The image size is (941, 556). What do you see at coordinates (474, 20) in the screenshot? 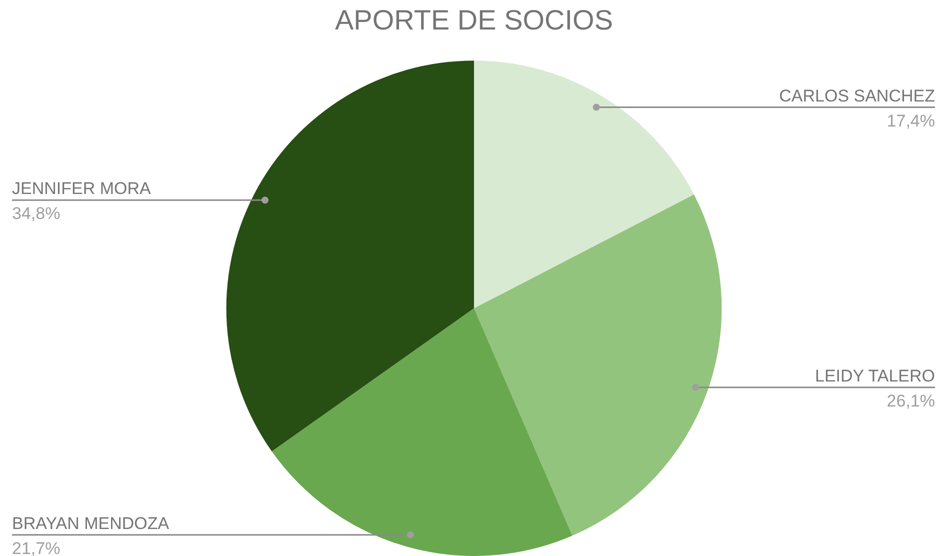
I see `chart-title: APORTE DE SOCIOS` at bounding box center [474, 20].